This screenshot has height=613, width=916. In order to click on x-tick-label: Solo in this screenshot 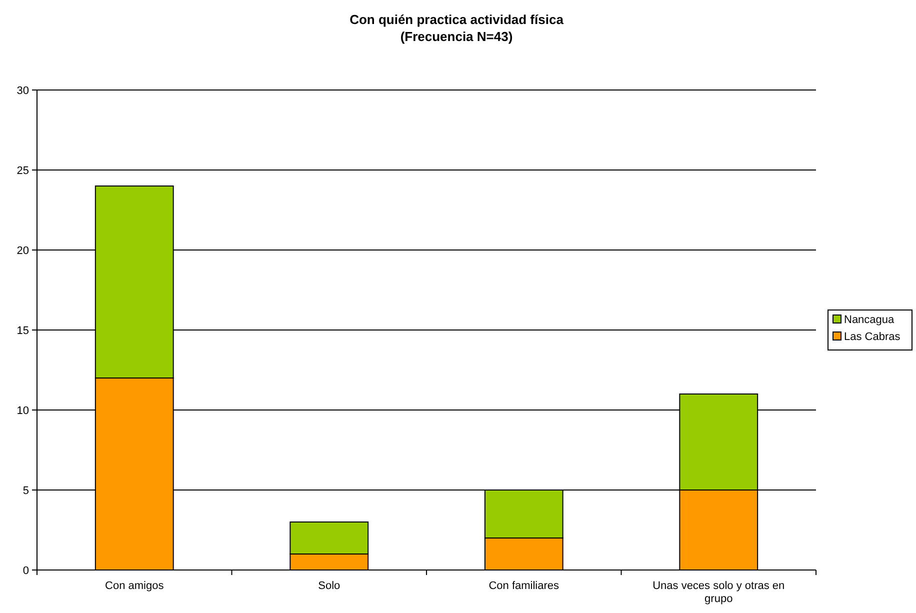, I will do `click(329, 586)`.